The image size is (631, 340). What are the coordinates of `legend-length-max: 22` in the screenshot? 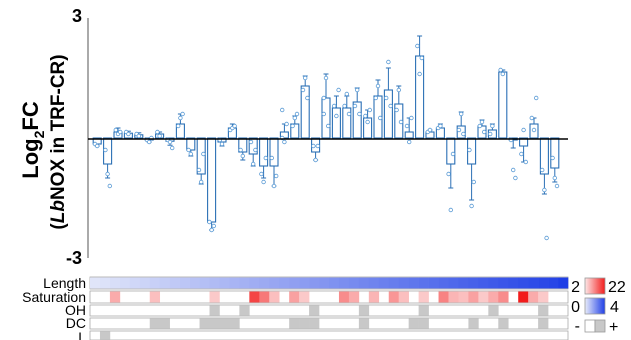 It's located at (617, 287).